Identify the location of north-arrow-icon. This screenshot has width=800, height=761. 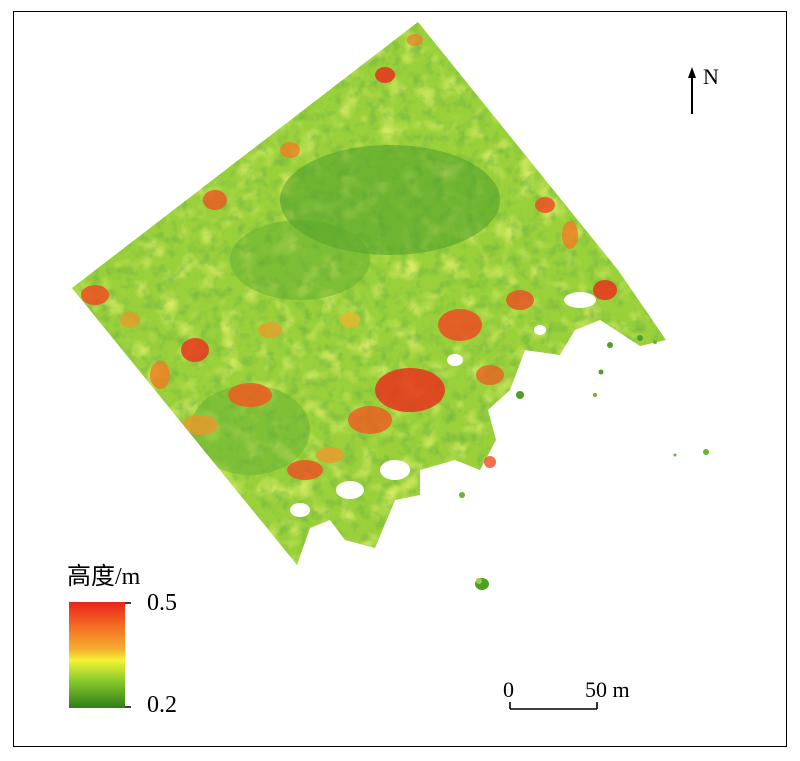
(692, 90).